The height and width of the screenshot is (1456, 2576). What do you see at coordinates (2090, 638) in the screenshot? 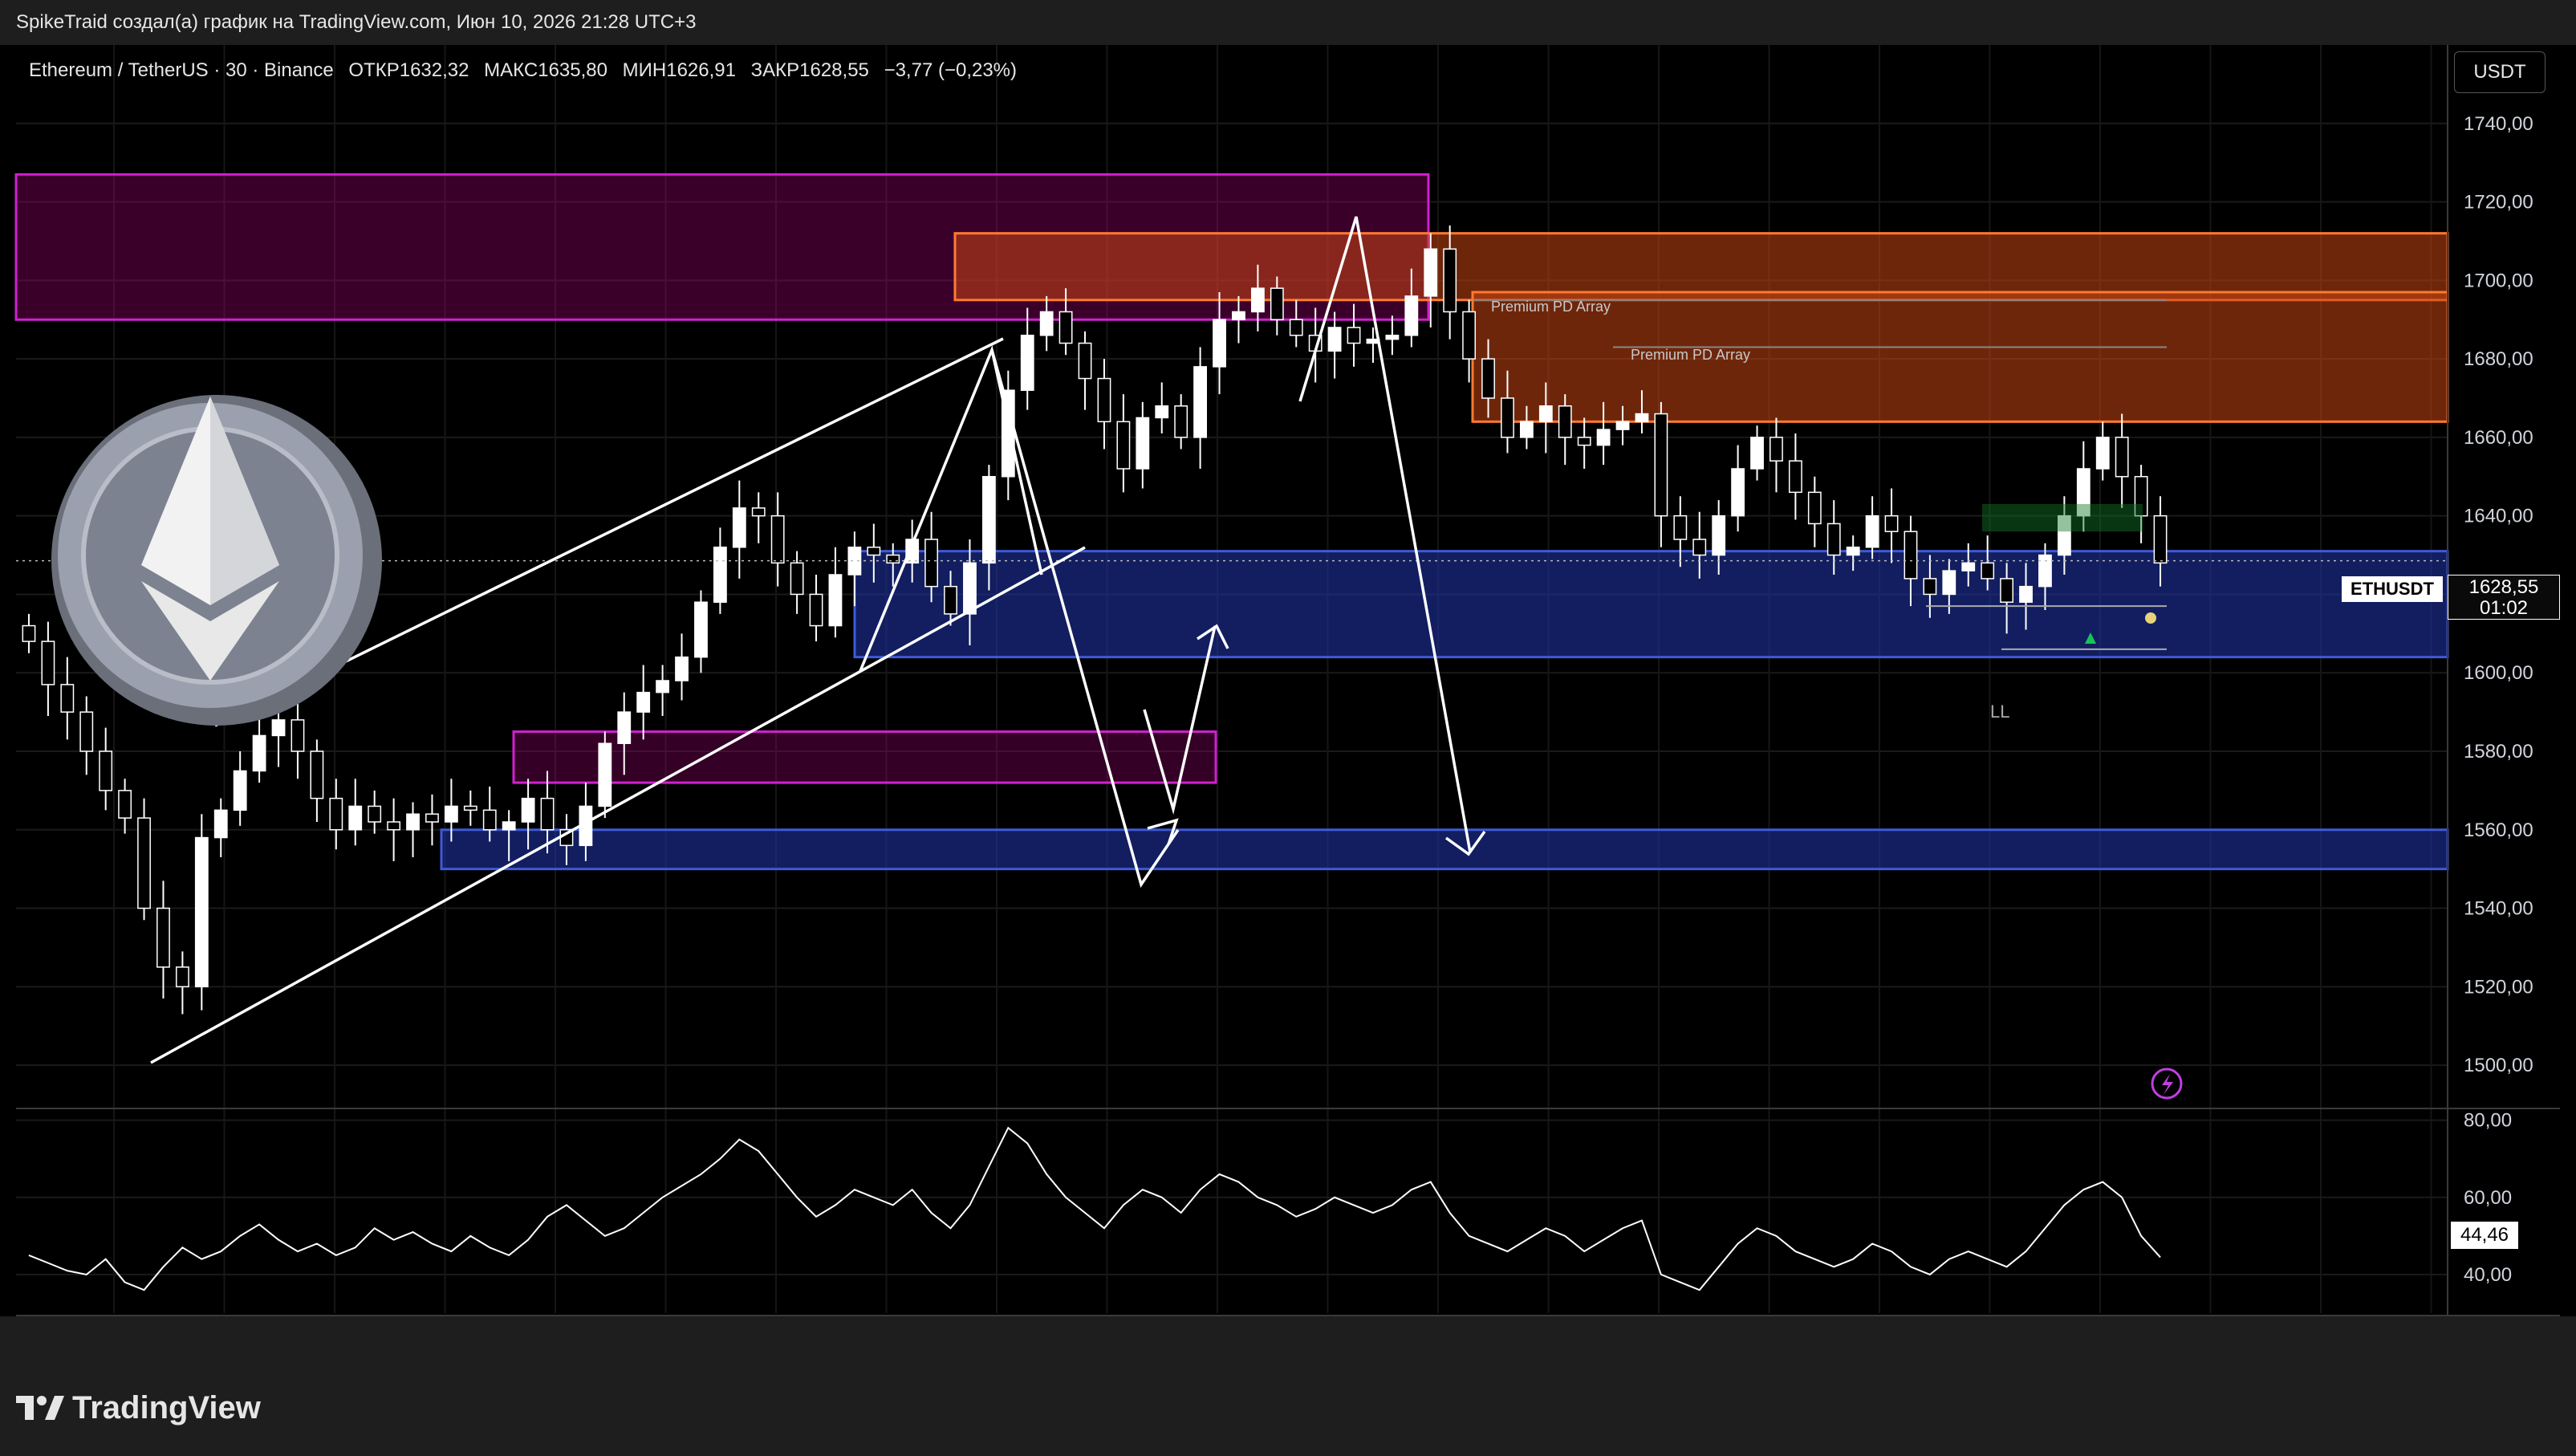
I see `buy-signal-icon` at bounding box center [2090, 638].